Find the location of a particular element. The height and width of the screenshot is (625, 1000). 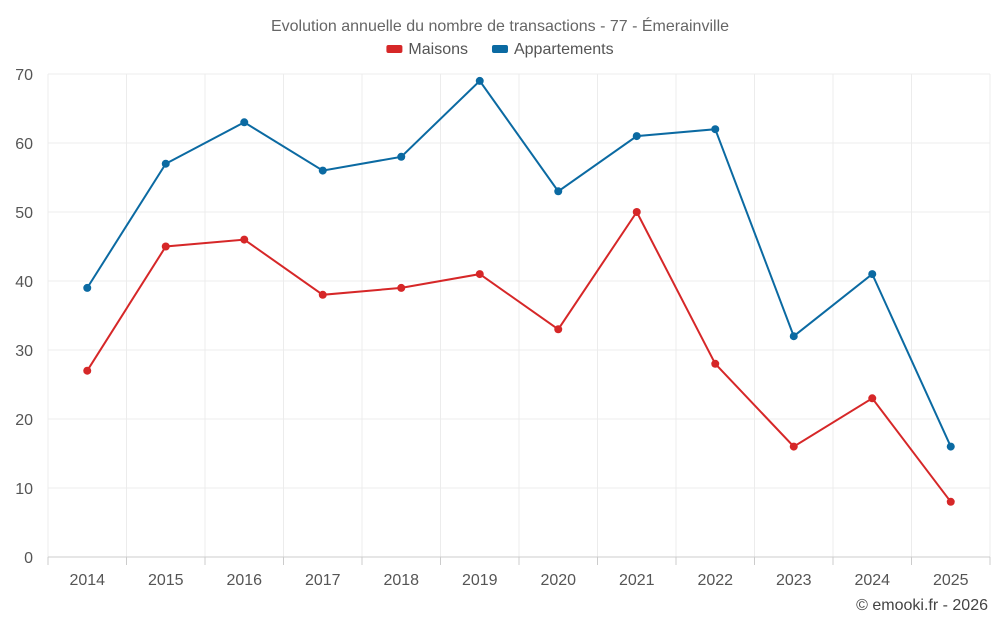

x-tick-label: 2023 is located at coordinates (794, 580).